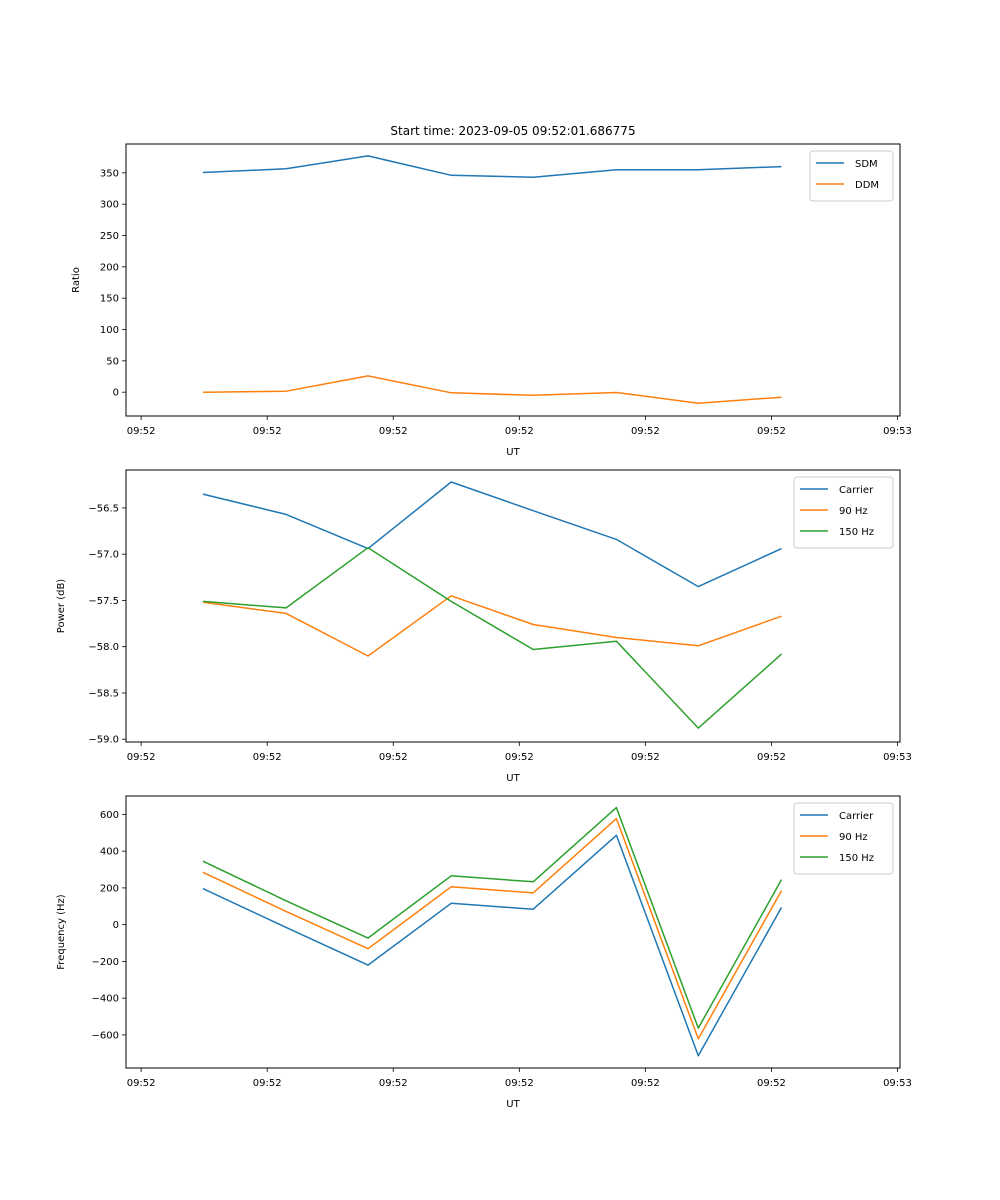 The width and height of the screenshot is (1000, 1200). Describe the element at coordinates (109, 299) in the screenshot. I see `y-tick-label: 150` at that location.